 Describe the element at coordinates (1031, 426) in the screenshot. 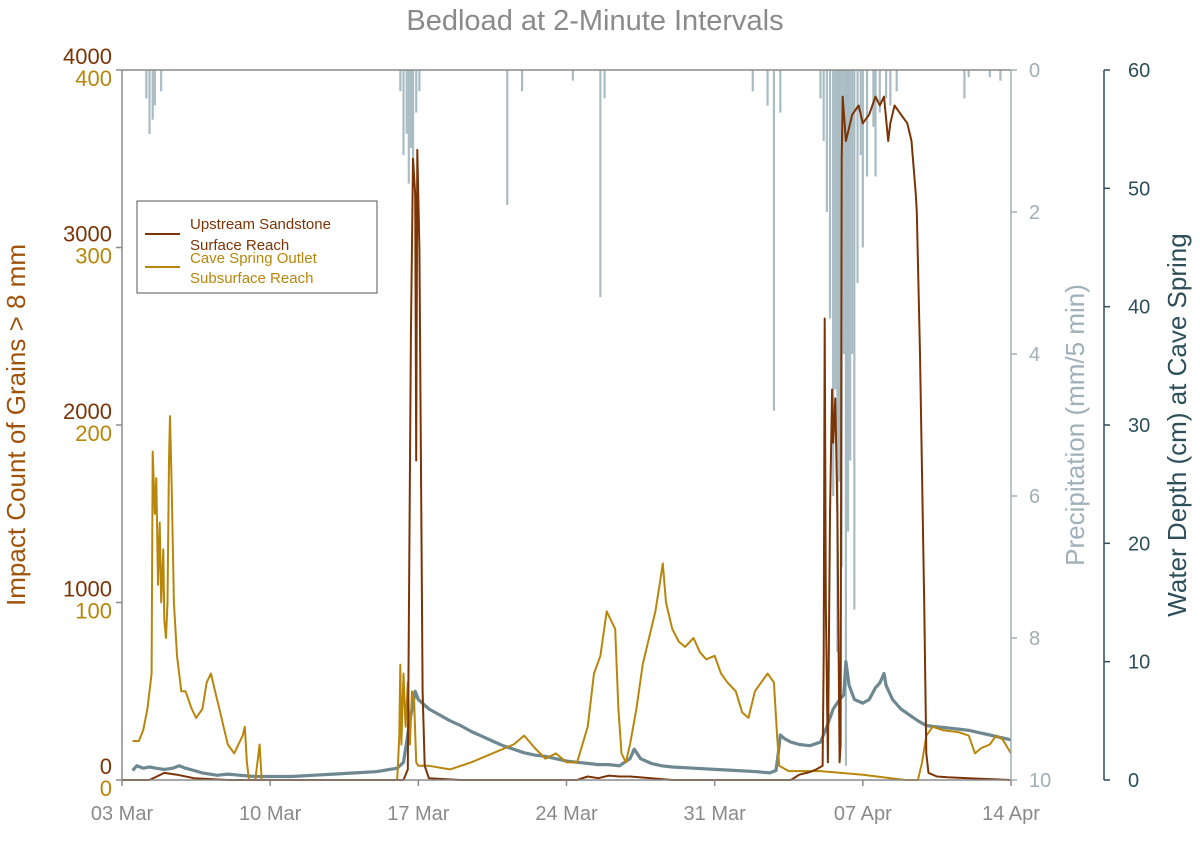

I see `y-axis-precipitation: 0 2 4 6 8 10` at that location.